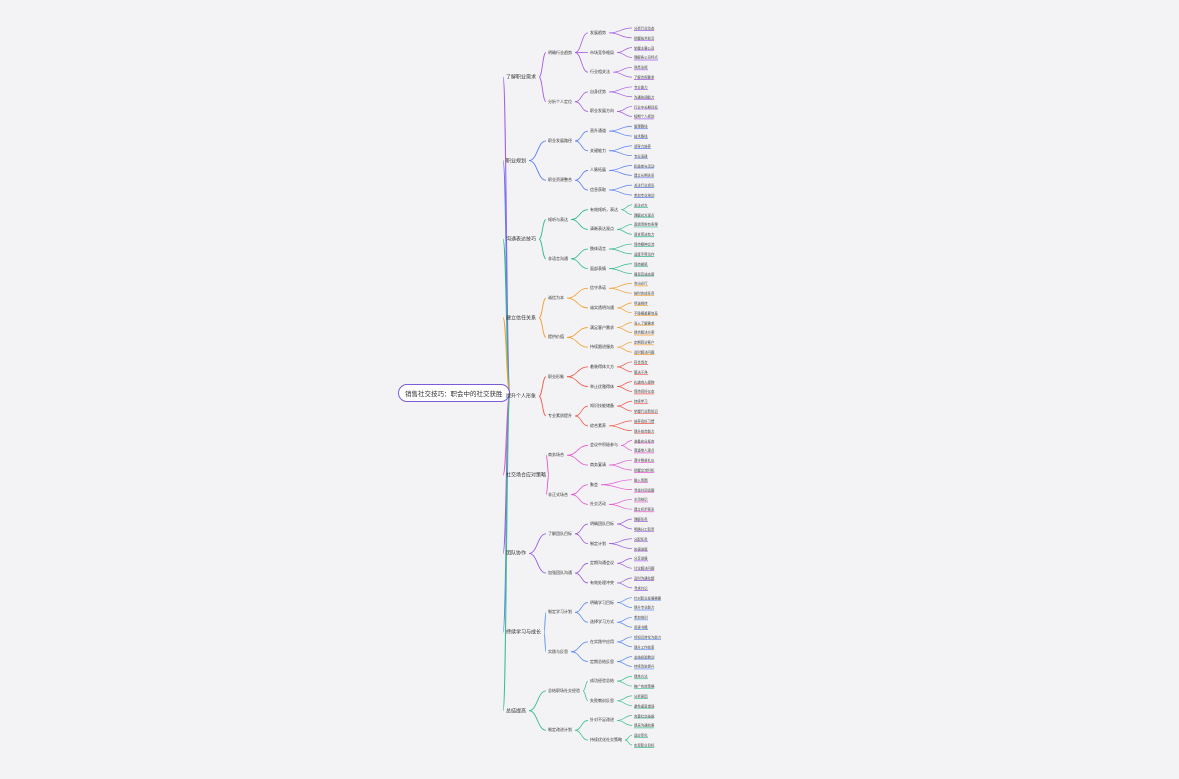 The image size is (1179, 779). What do you see at coordinates (602, 229) in the screenshot?
I see `subtopic-level3: 清晰表达观点` at bounding box center [602, 229].